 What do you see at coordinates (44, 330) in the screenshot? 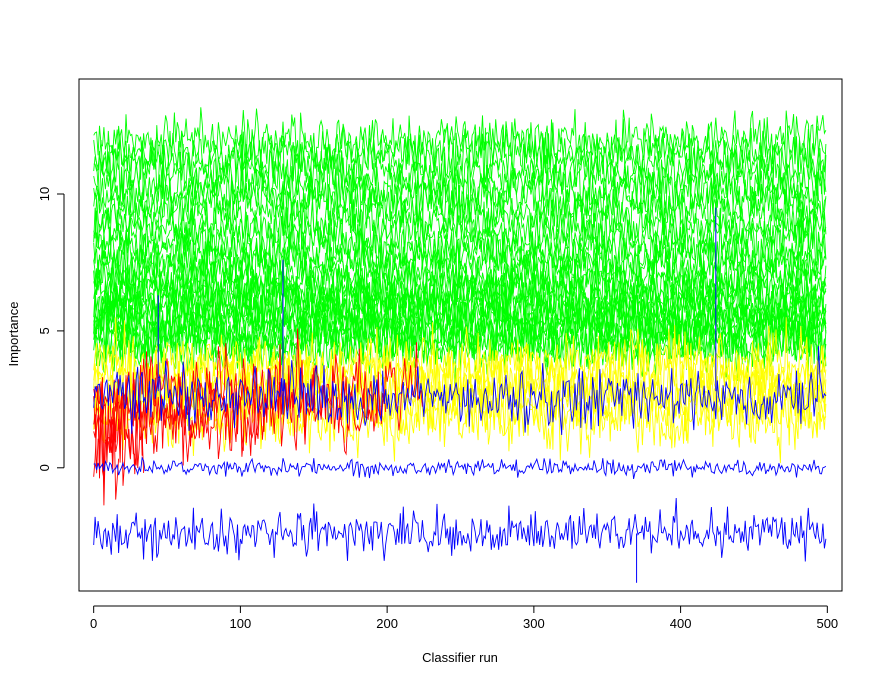
I see `y-tick-label-1: 5` at bounding box center [44, 330].